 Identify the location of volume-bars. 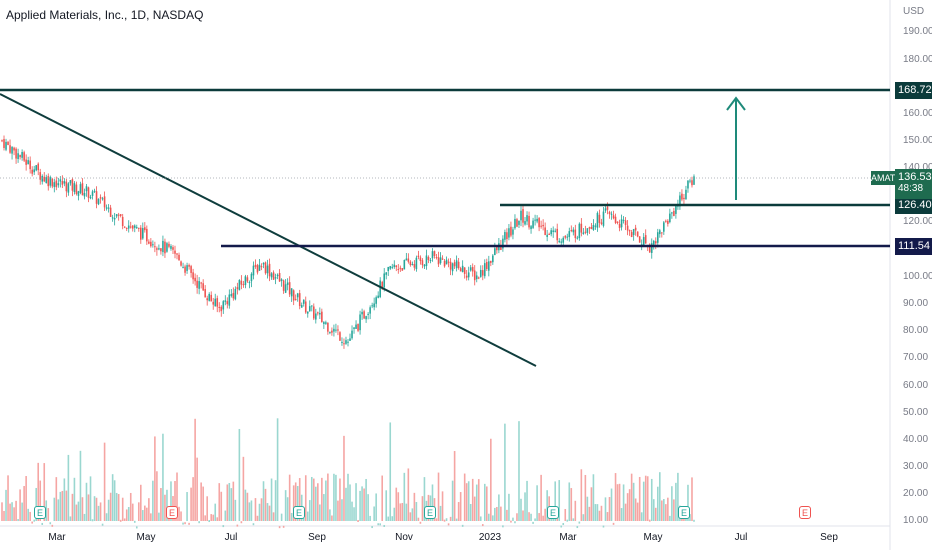
(348, 473).